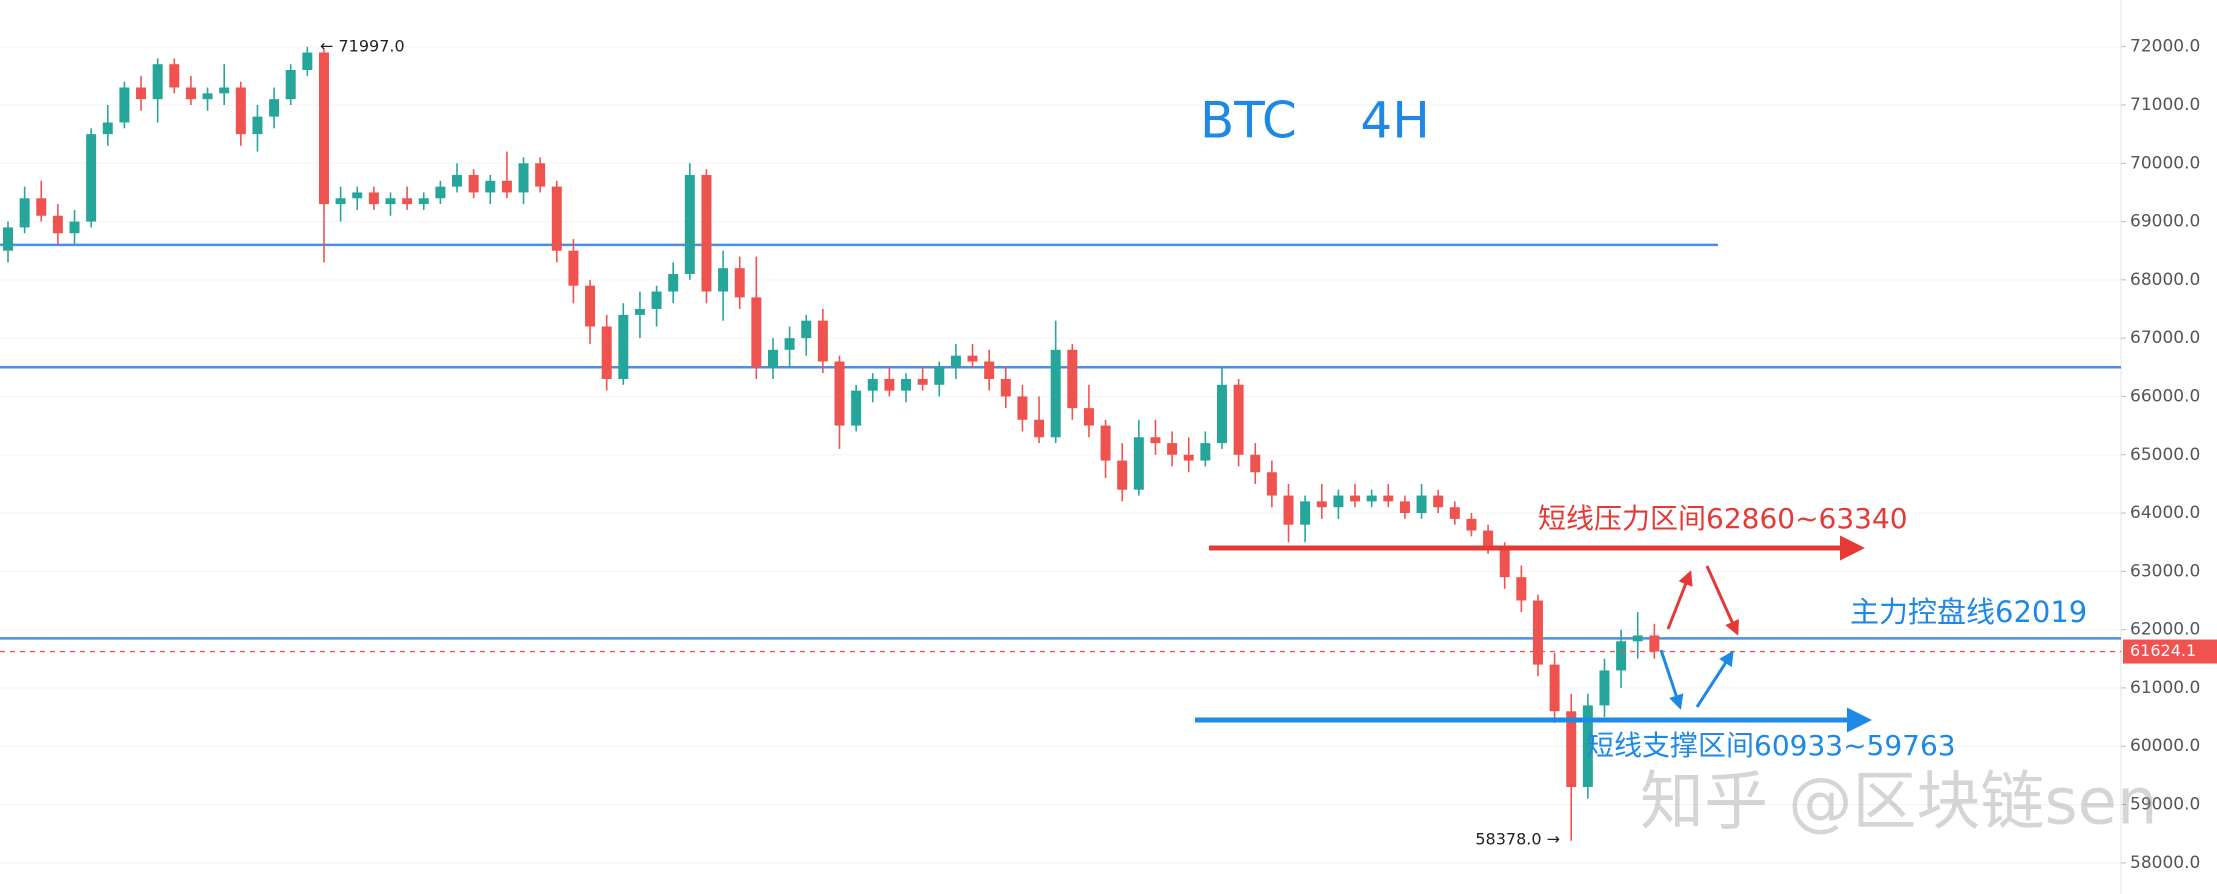 The width and height of the screenshot is (2217, 894). I want to click on high-label: ← 71997.0, so click(362, 46).